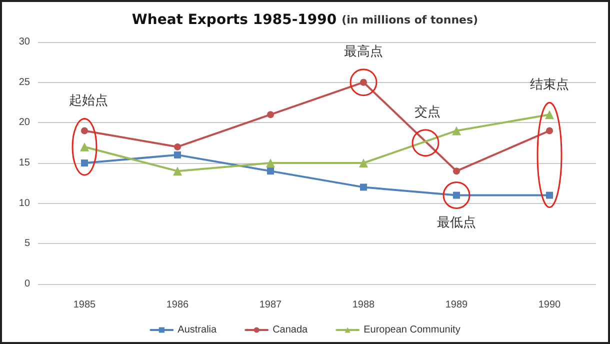 This screenshot has width=610, height=344. Describe the element at coordinates (427, 112) in the screenshot. I see `annotation: 交点` at that location.